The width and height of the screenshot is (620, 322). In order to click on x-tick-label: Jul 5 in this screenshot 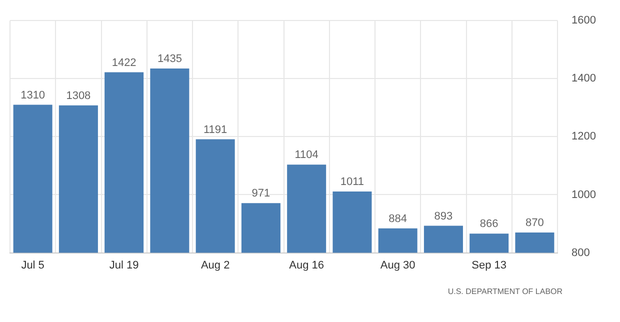, I will do `click(32, 265)`.